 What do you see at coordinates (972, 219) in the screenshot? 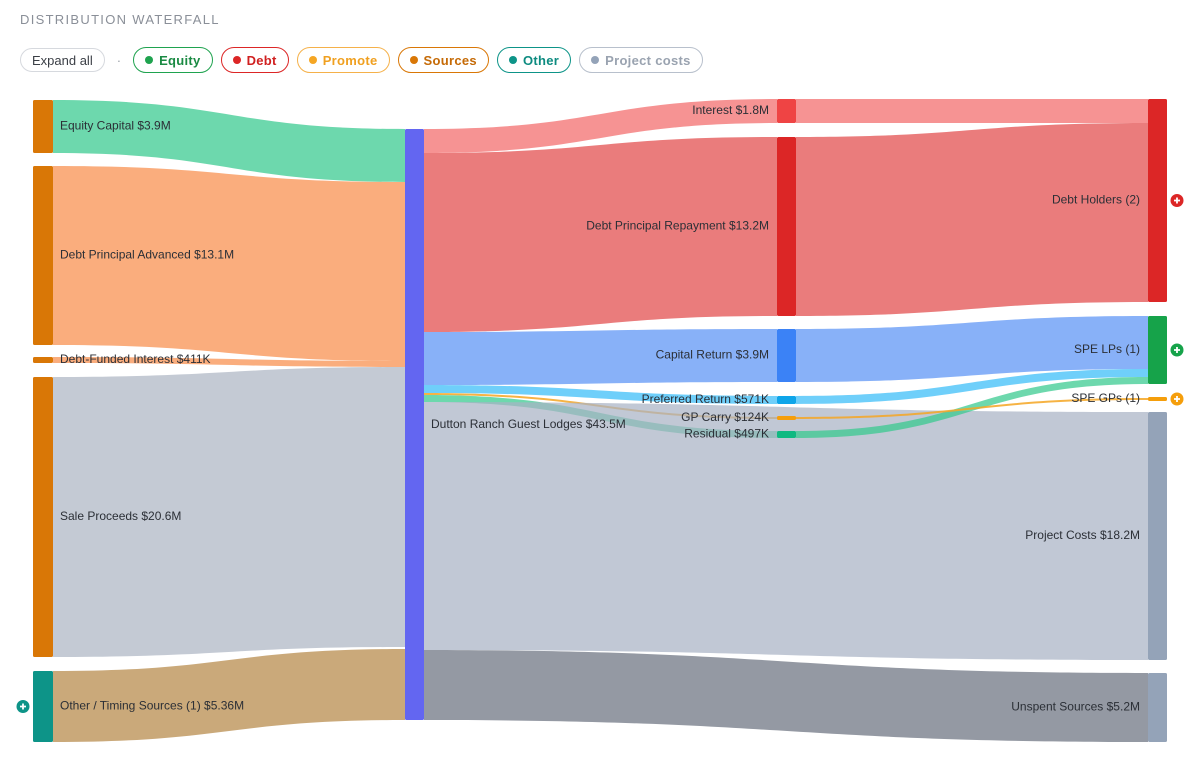
I see `sankey-link-debt_principal_repayment-to-debt_holders` at bounding box center [972, 219].